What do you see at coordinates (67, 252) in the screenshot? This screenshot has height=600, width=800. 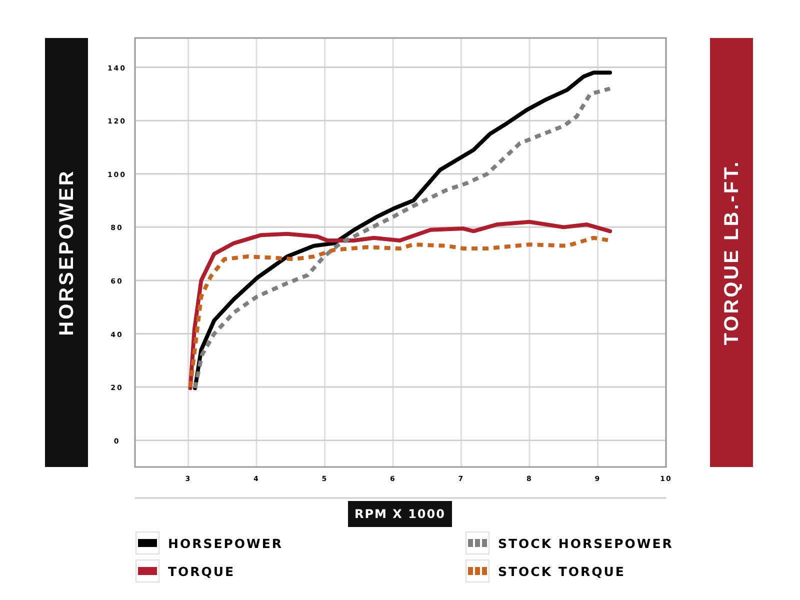 I see `y-axis-title: HORSEPOWER` at bounding box center [67, 252].